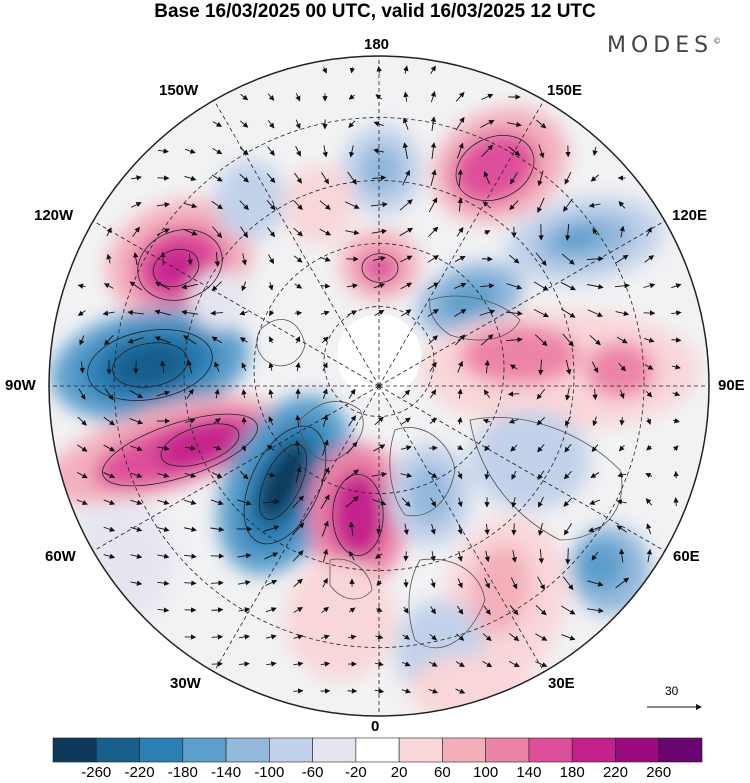 The image size is (750, 783). Describe the element at coordinates (185, 683) in the screenshot. I see `lon-label-30w: 30W` at that location.